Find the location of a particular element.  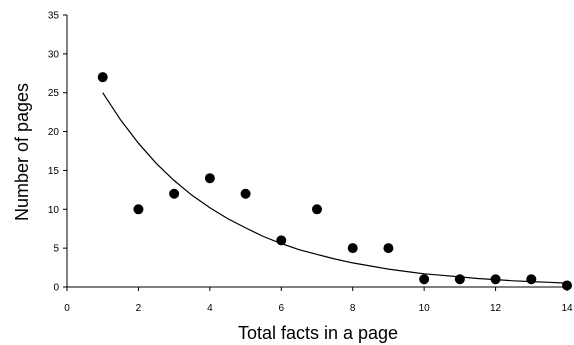

x-axis-title: Total facts in a page is located at coordinates (318, 333).